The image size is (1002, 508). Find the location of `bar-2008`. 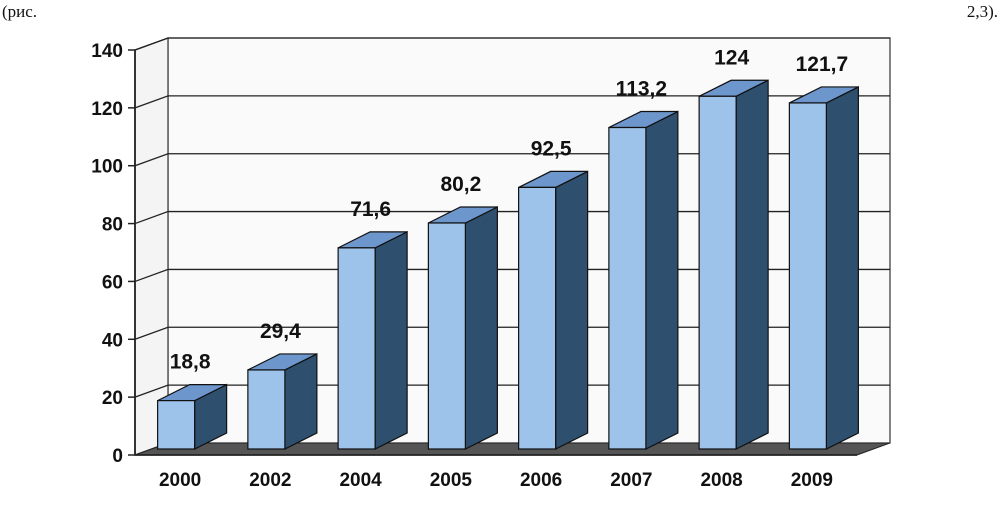

bar-2008 is located at coordinates (717, 272).